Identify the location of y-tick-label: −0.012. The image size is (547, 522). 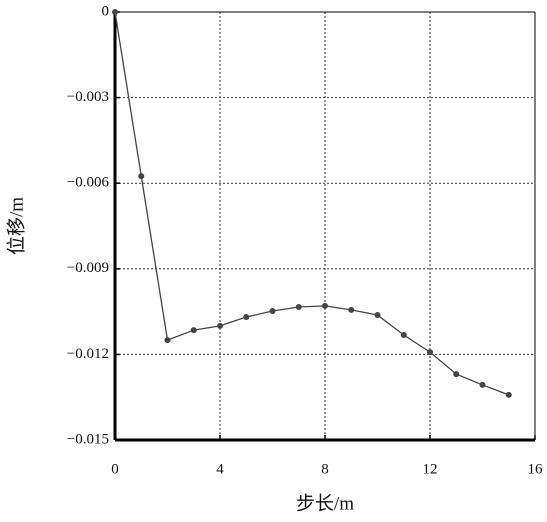
(88, 354).